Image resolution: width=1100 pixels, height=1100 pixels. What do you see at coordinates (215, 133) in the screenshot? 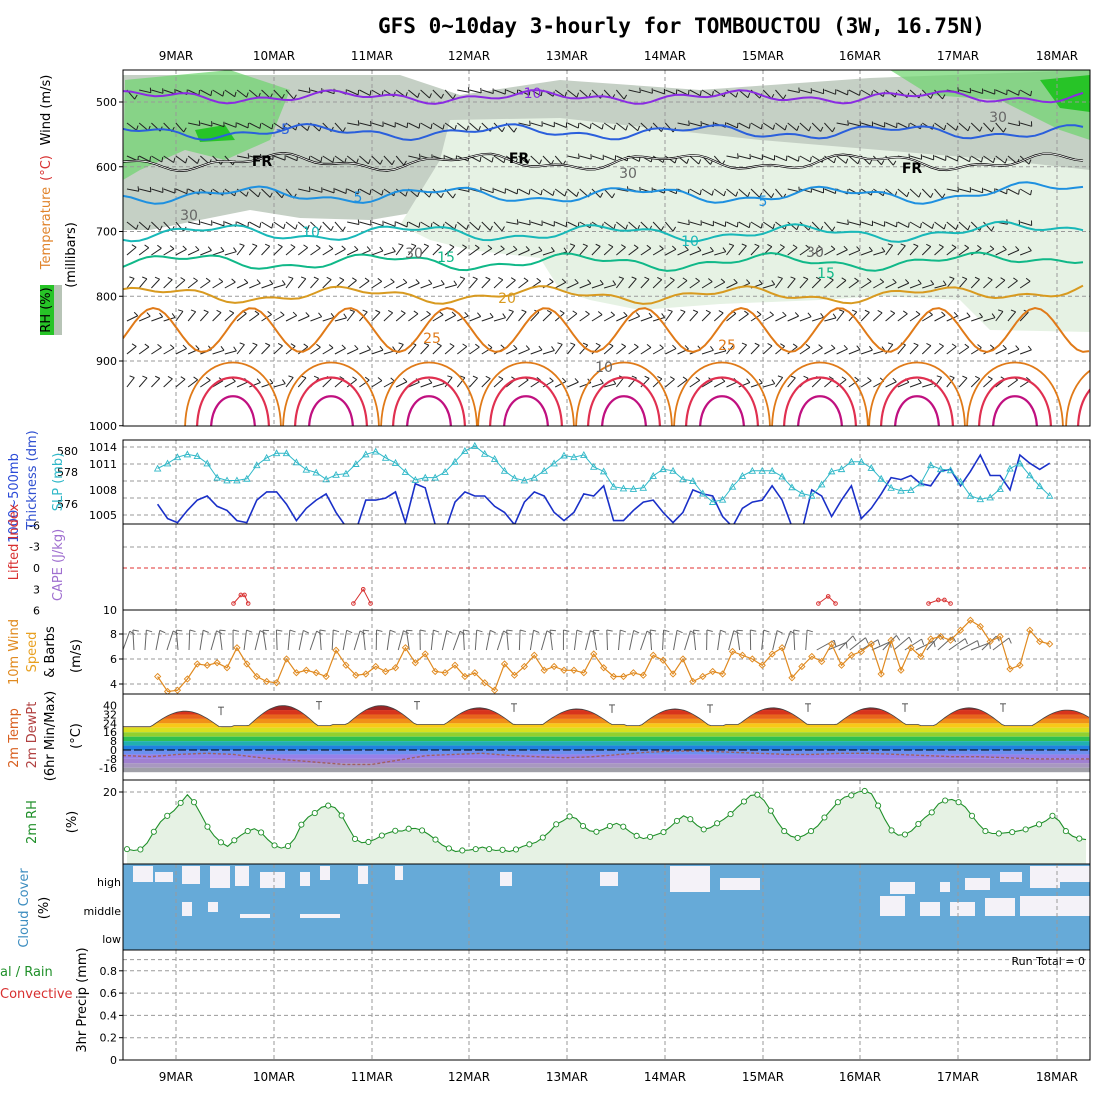
I see `rh-wet-patch` at bounding box center [215, 133].